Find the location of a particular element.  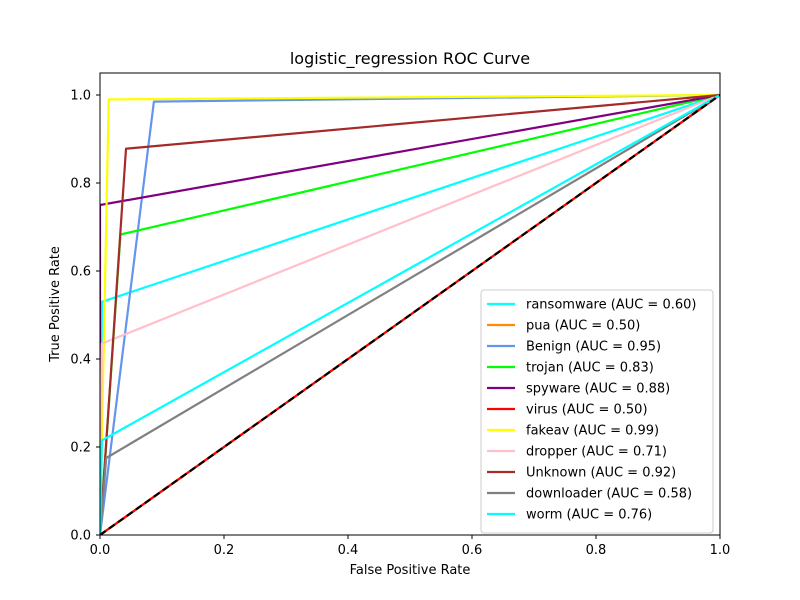

y-tick-label: 0.6 is located at coordinates (80, 272).